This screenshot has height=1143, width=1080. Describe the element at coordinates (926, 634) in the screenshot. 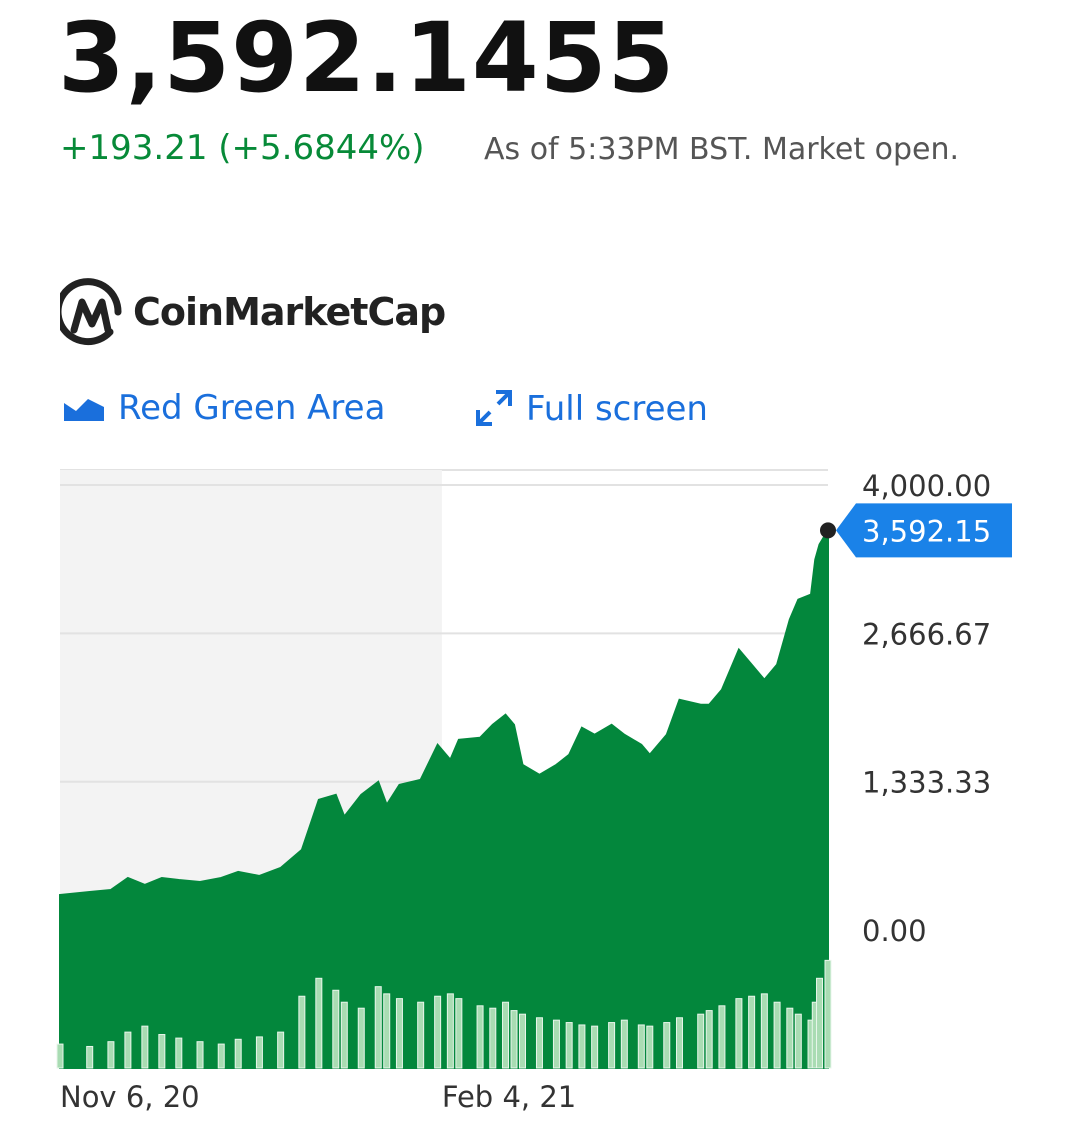

I see `y-tick-label: 2,666.67` at that location.